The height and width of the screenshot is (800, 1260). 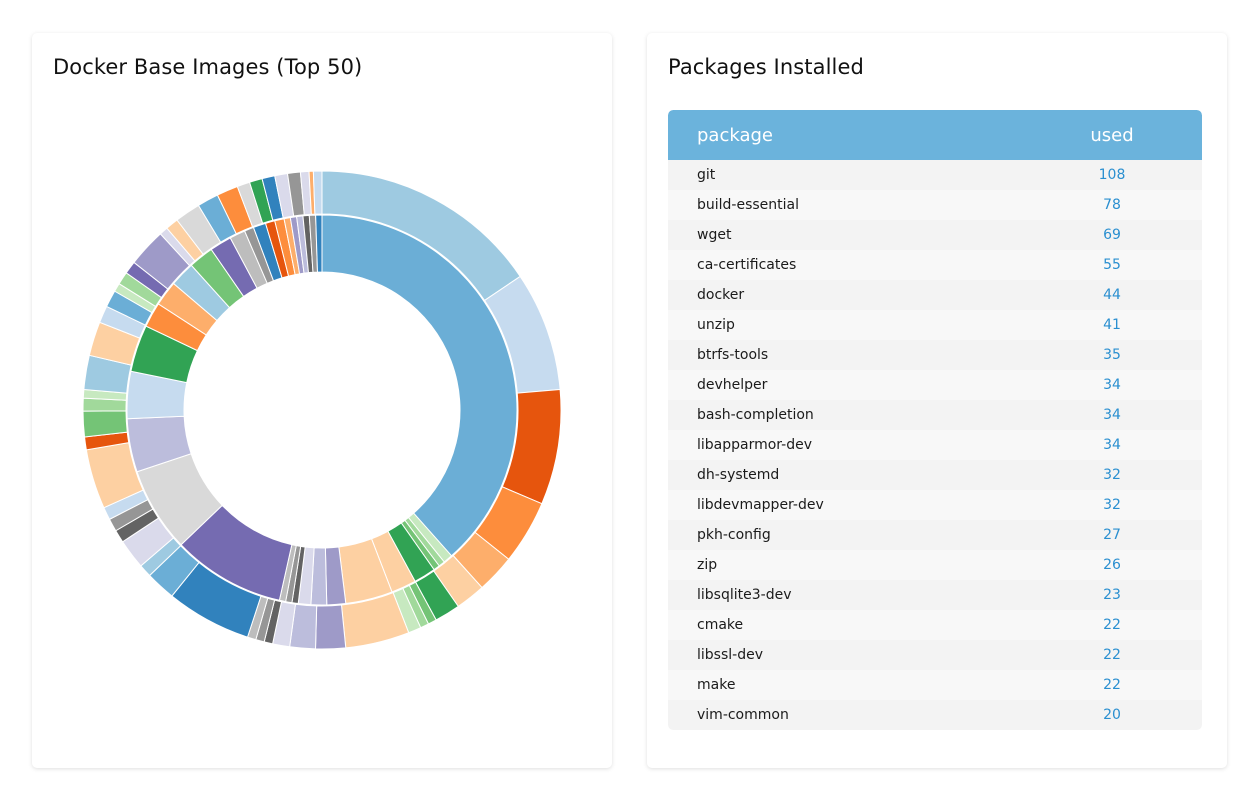 I want to click on used-count: 69, so click(x=1112, y=235).